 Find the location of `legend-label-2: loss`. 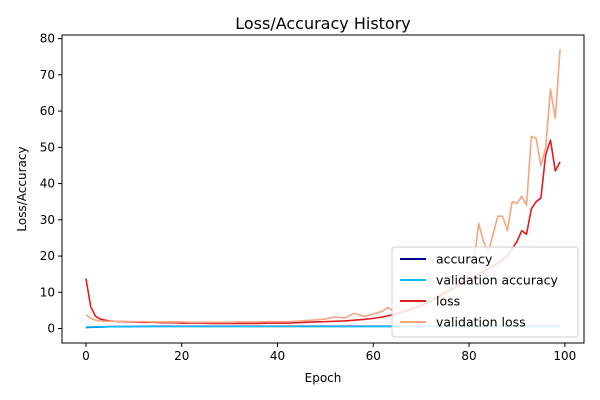

legend-label-2: loss is located at coordinates (448, 301).